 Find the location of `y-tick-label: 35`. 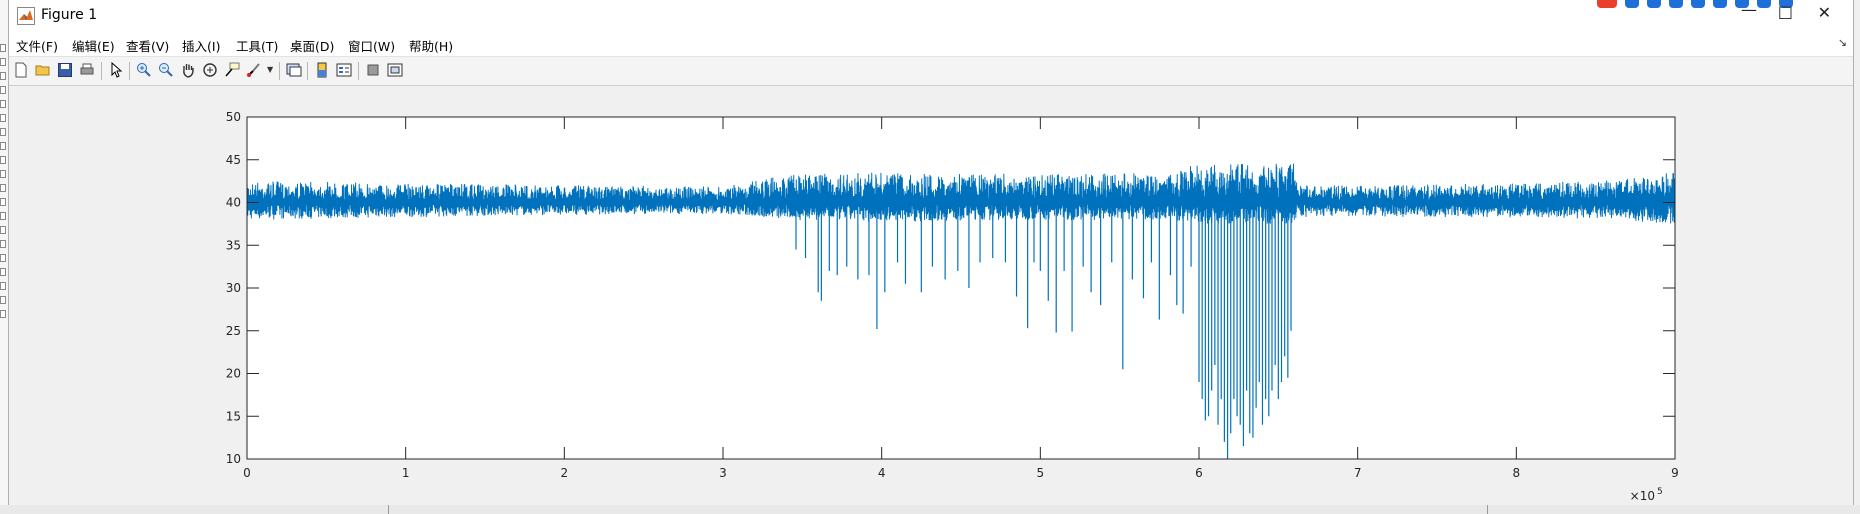

y-tick-label: 35 is located at coordinates (233, 245).